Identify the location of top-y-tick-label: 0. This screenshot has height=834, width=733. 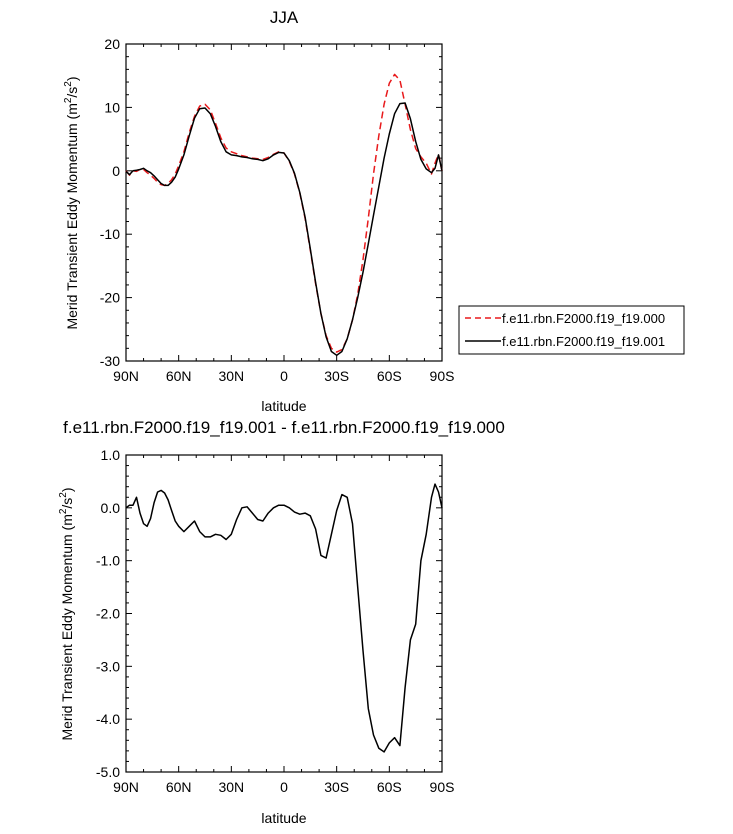
(116, 171).